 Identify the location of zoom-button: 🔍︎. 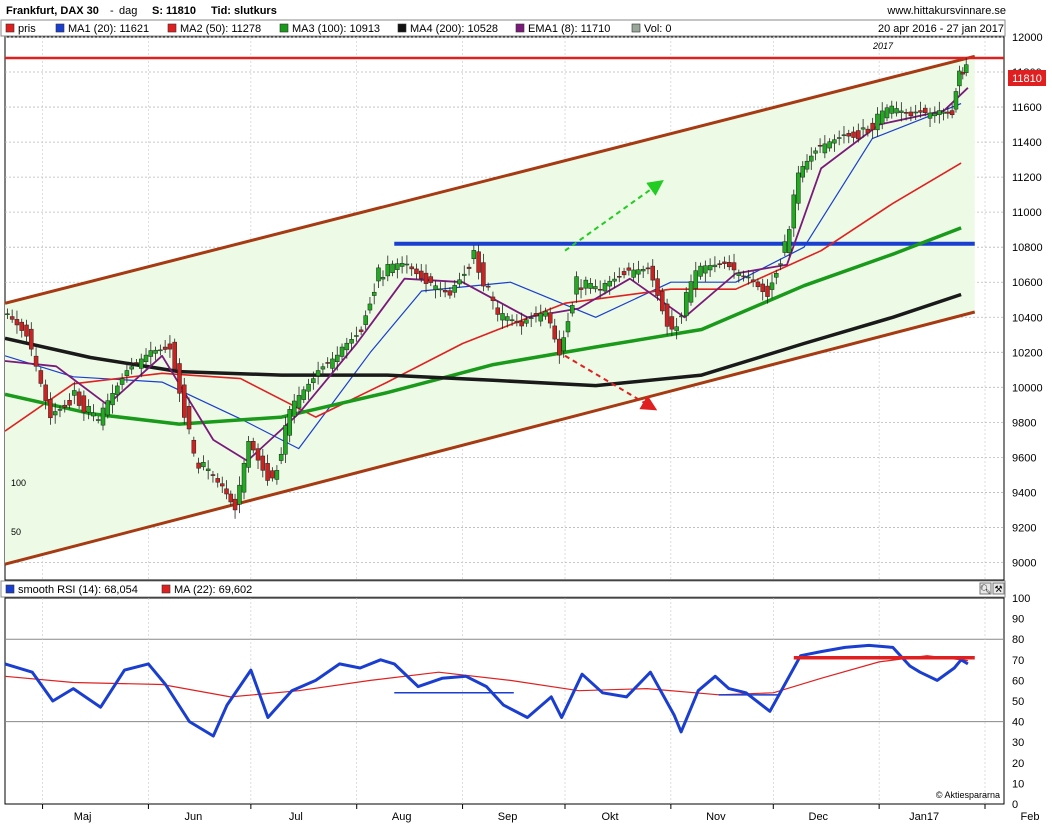
(985, 588).